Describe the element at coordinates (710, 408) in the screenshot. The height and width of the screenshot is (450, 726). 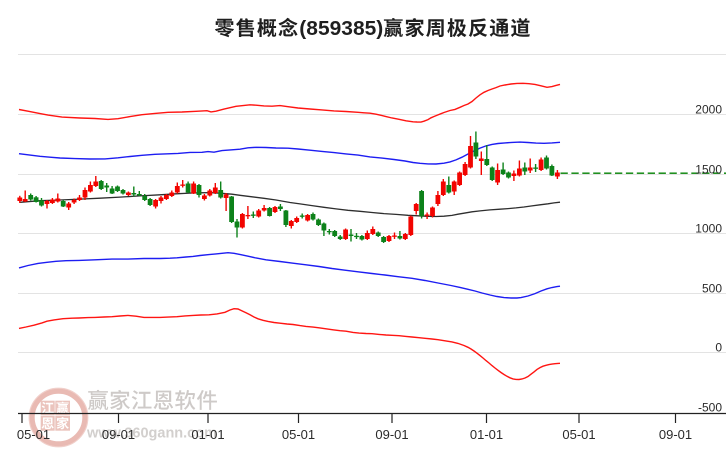
I see `svg-text: -500` at that location.